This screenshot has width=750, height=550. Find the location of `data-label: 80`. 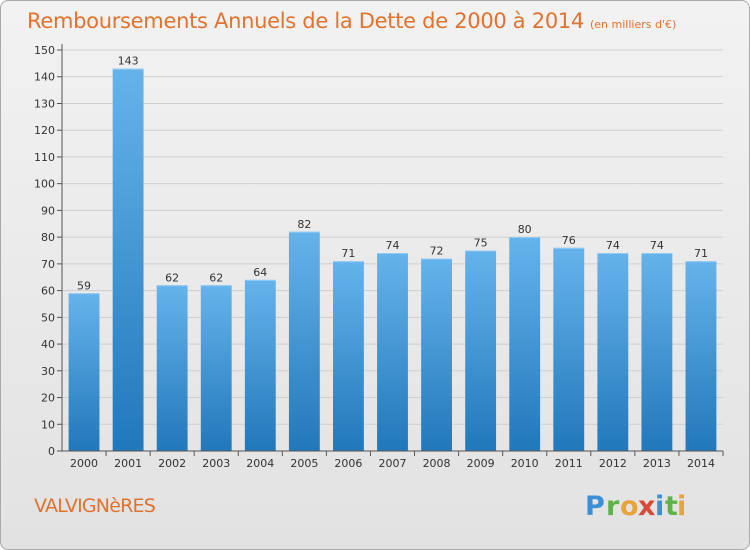

data-label: 80 is located at coordinates (525, 229).